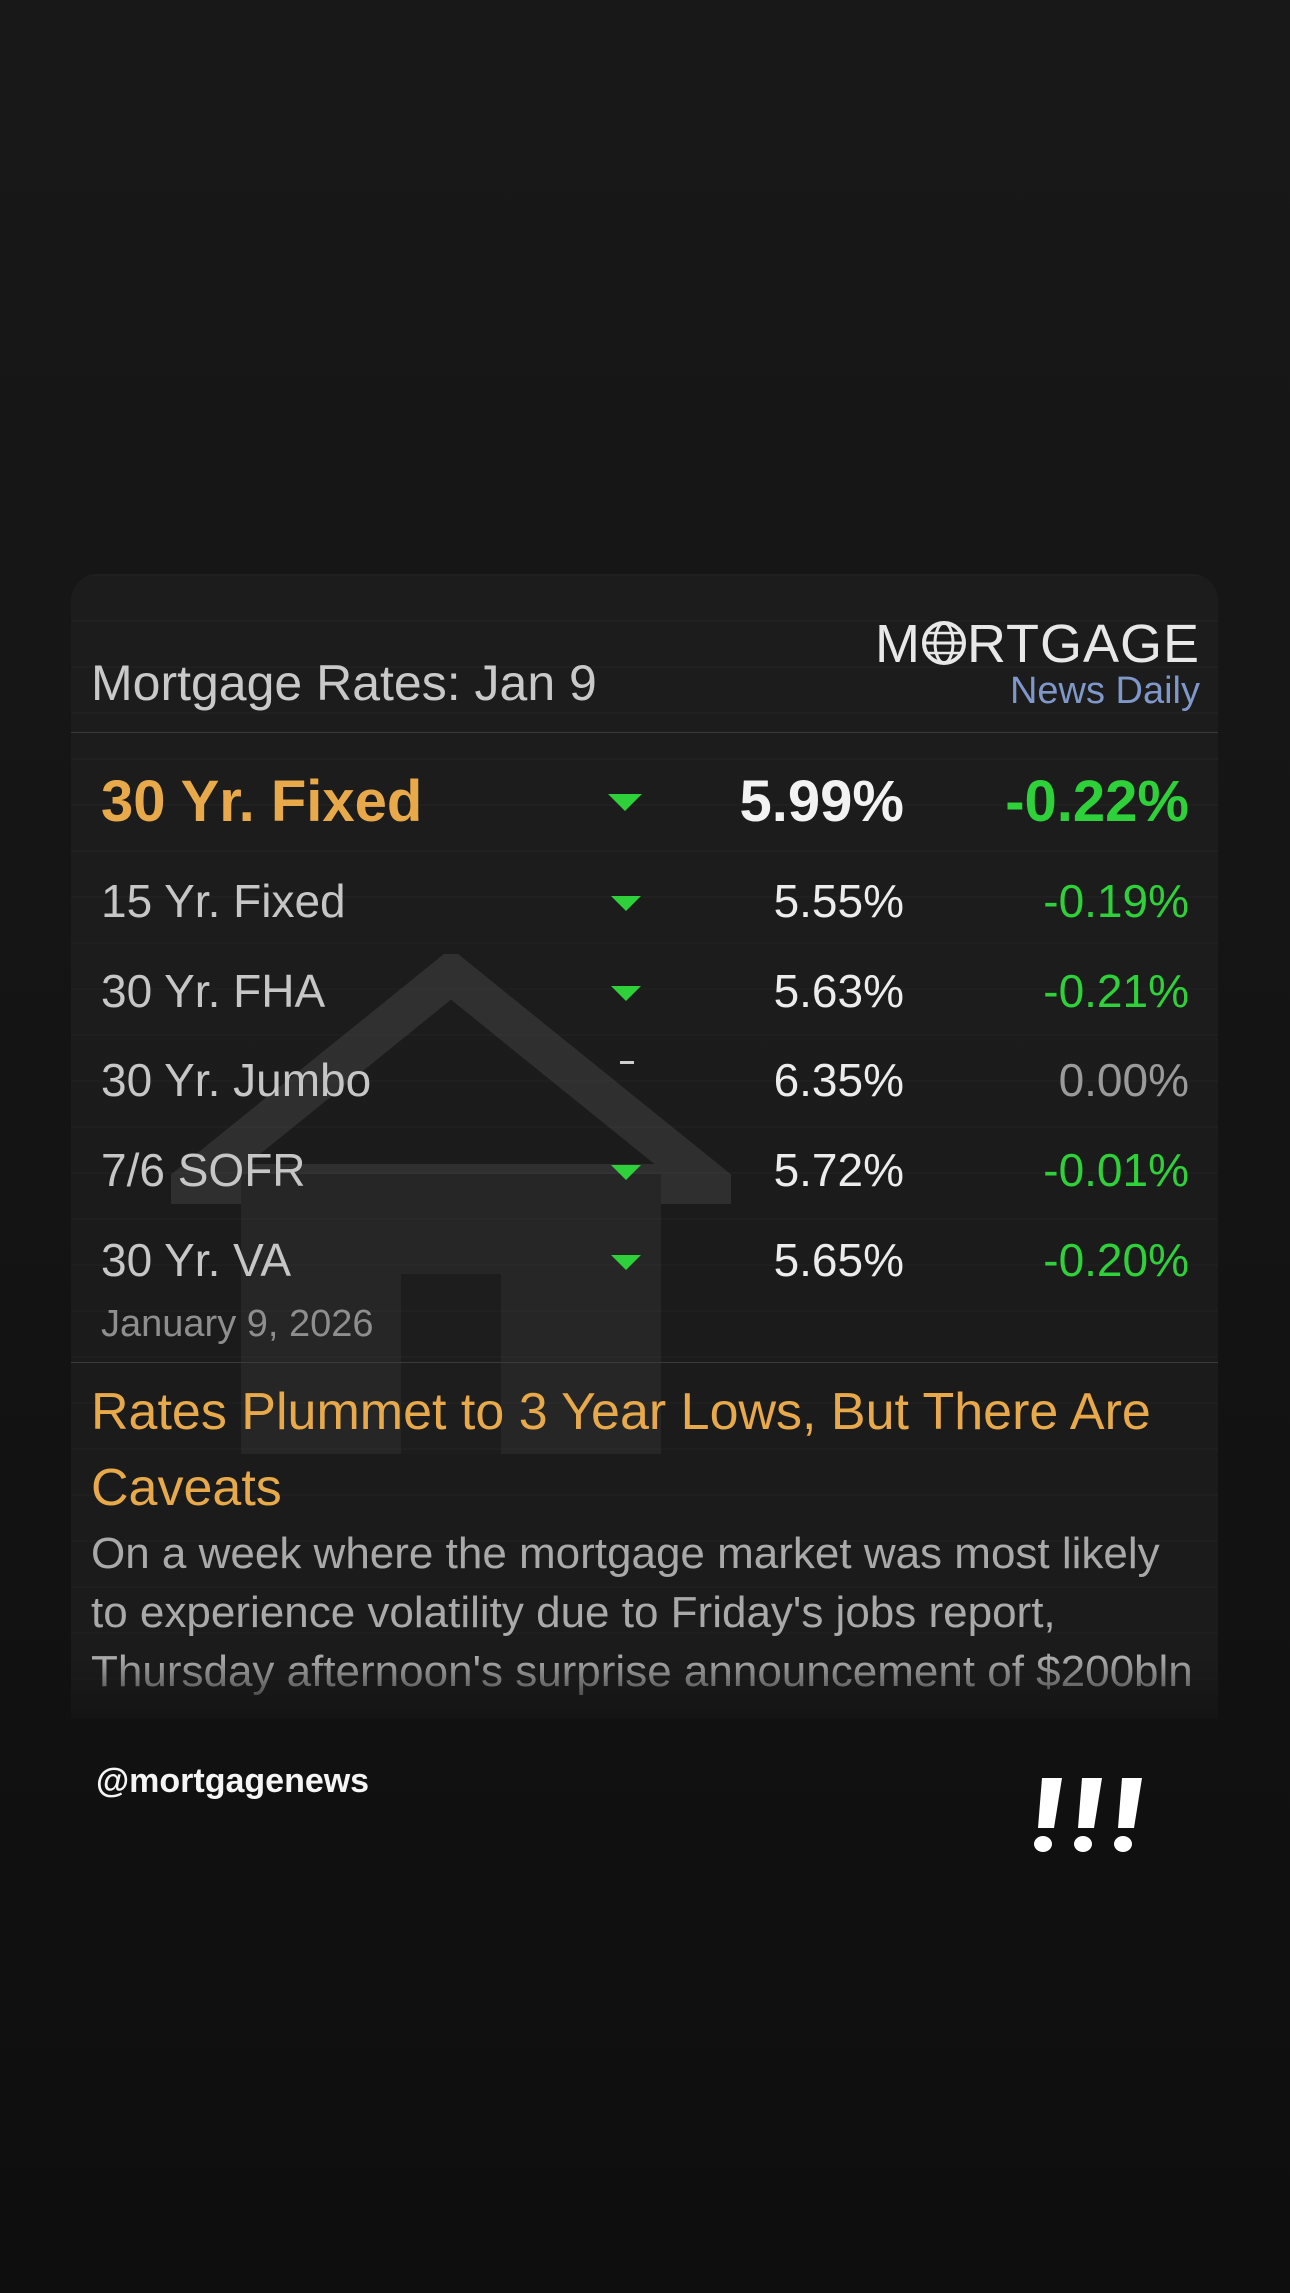  I want to click on card-fade, so click(644, 1689).